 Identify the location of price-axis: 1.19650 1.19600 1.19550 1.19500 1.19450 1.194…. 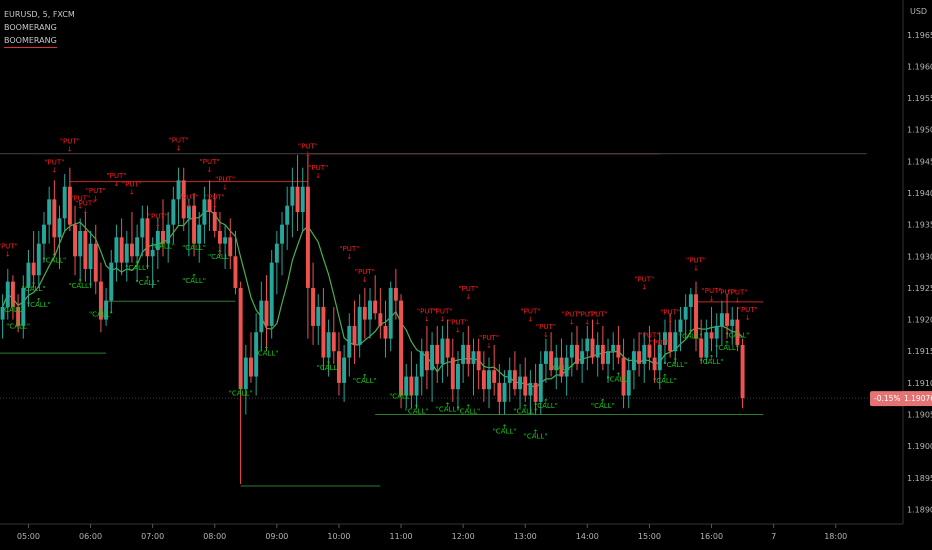
(919, 273).